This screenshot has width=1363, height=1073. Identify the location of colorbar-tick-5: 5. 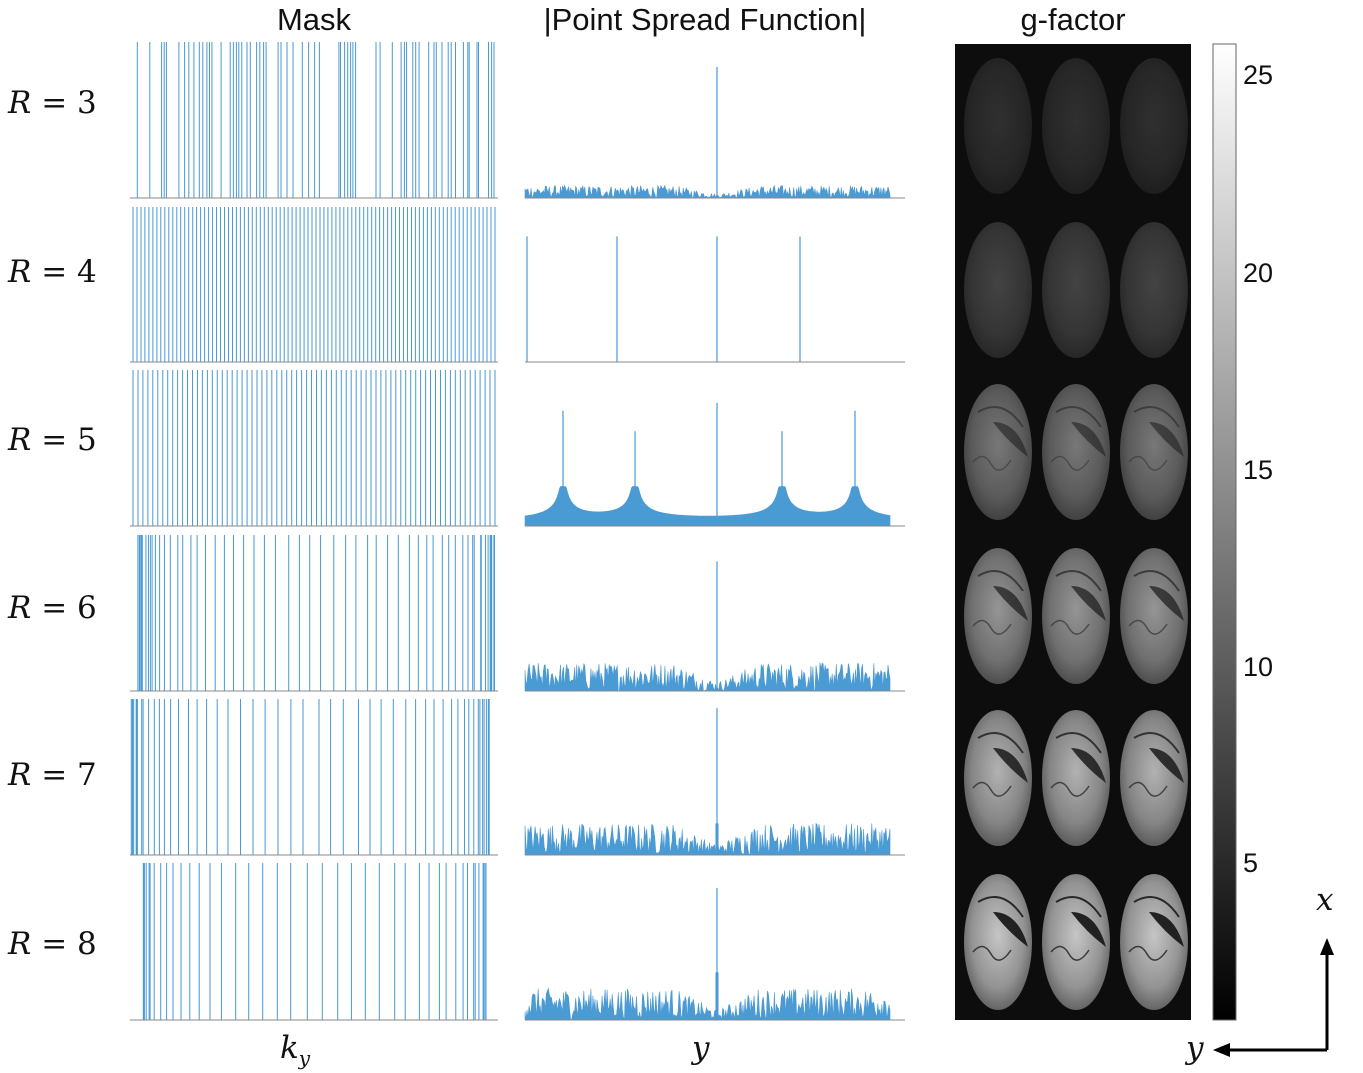
(1251, 863).